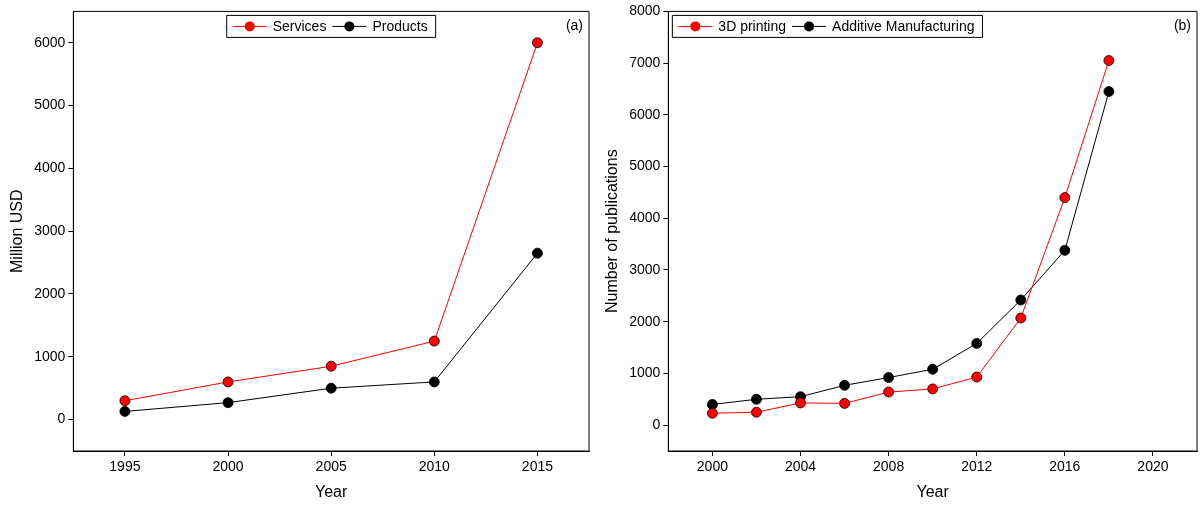  What do you see at coordinates (612, 231) in the screenshot?
I see `y-axis-title: Number of publications` at bounding box center [612, 231].